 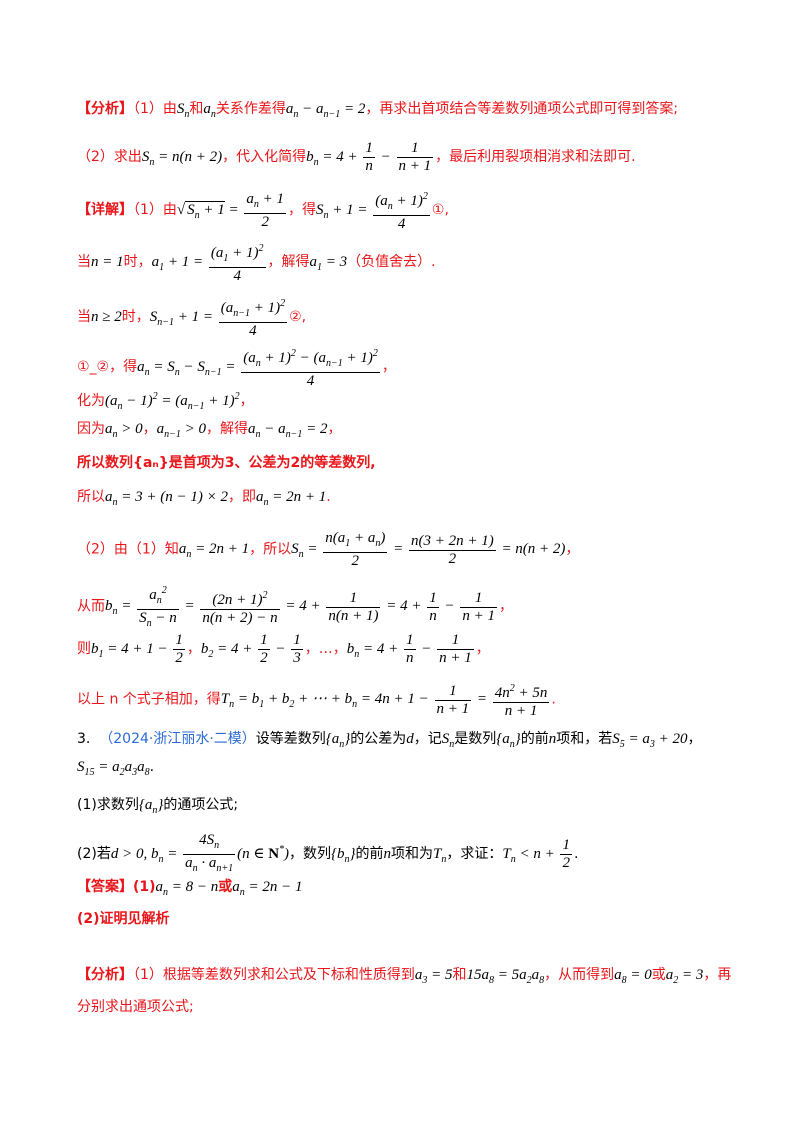 I want to click on math: 15a8 = 5a2a8, so click(x=505, y=976).